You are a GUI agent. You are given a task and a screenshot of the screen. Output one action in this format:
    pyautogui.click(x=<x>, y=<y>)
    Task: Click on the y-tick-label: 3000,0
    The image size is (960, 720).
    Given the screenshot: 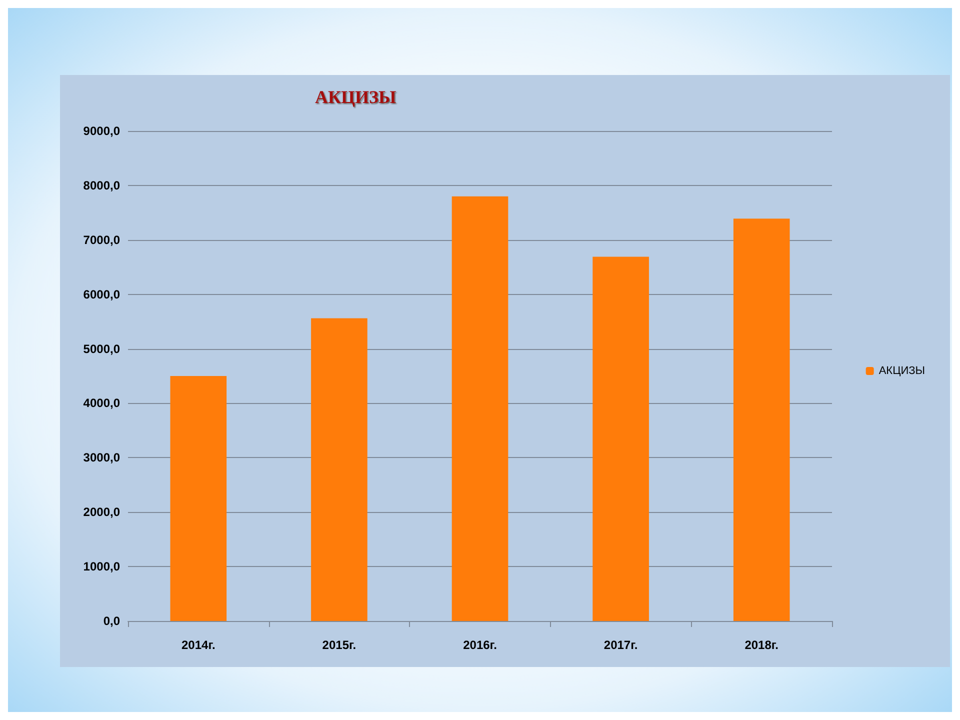 What is the action you would take?
    pyautogui.click(x=101, y=457)
    